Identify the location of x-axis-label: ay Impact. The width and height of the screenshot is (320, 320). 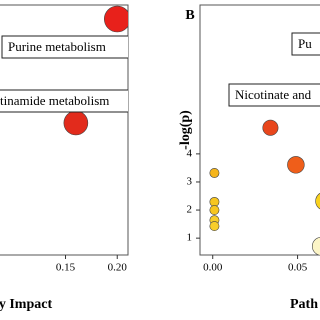
(26, 304).